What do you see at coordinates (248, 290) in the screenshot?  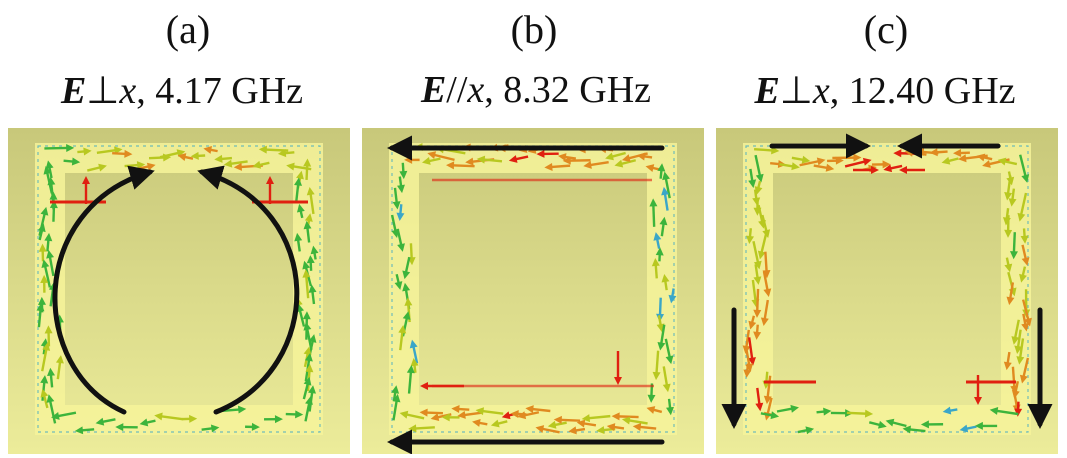 I see `right-circulation-arrow` at bounding box center [248, 290].